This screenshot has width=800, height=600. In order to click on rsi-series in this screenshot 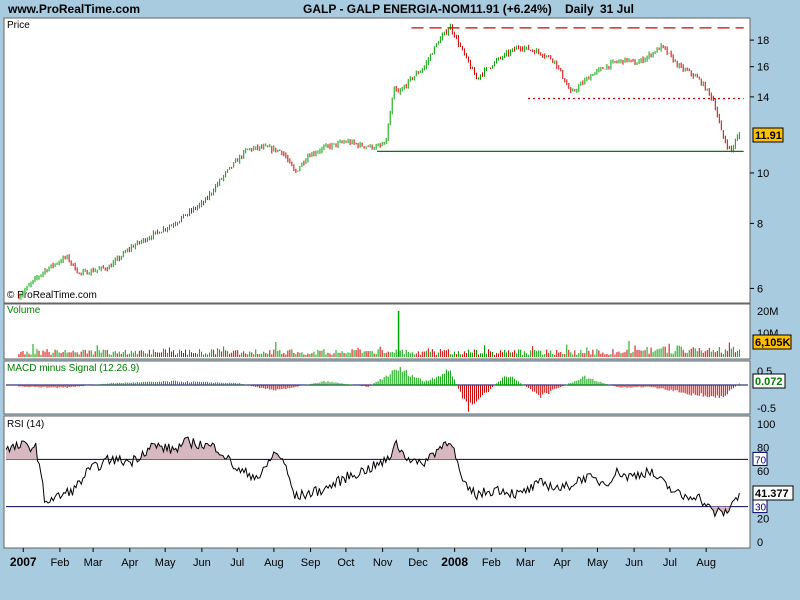, I will do `click(376, 477)`.